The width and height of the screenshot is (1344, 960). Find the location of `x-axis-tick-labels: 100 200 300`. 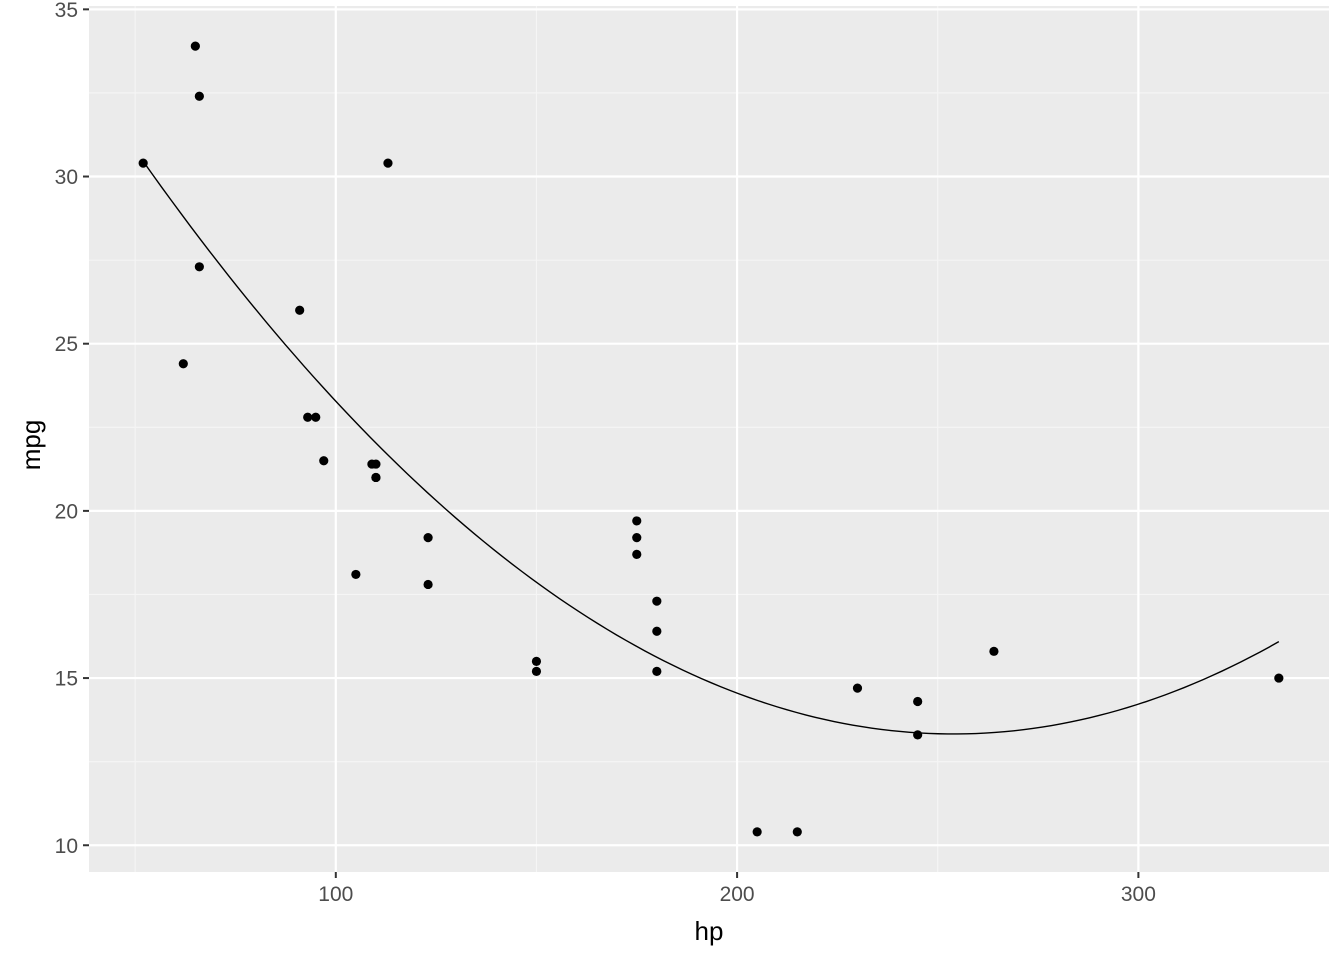

x-axis-tick-labels: 100 200 300 is located at coordinates (737, 894).